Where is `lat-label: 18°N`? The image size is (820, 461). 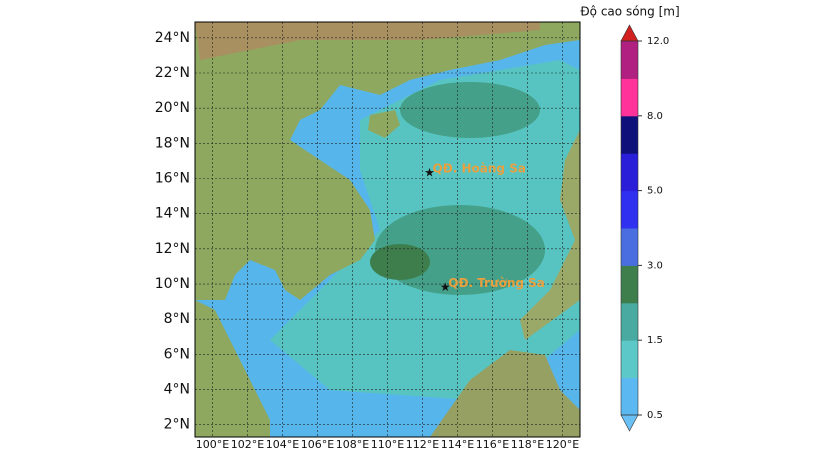
lat-label: 18°N is located at coordinates (172, 143).